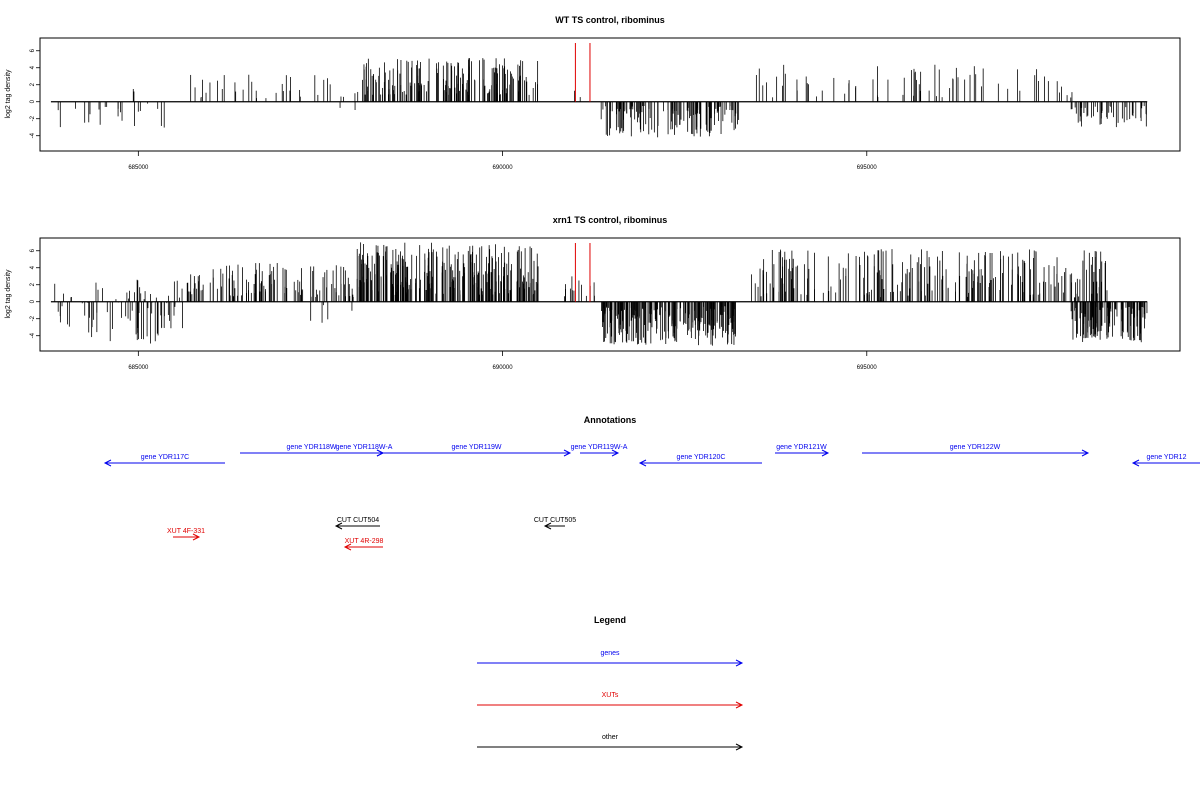 The image size is (1200, 800). I want to click on gene-feature: gene YDR122W, so click(976, 450).